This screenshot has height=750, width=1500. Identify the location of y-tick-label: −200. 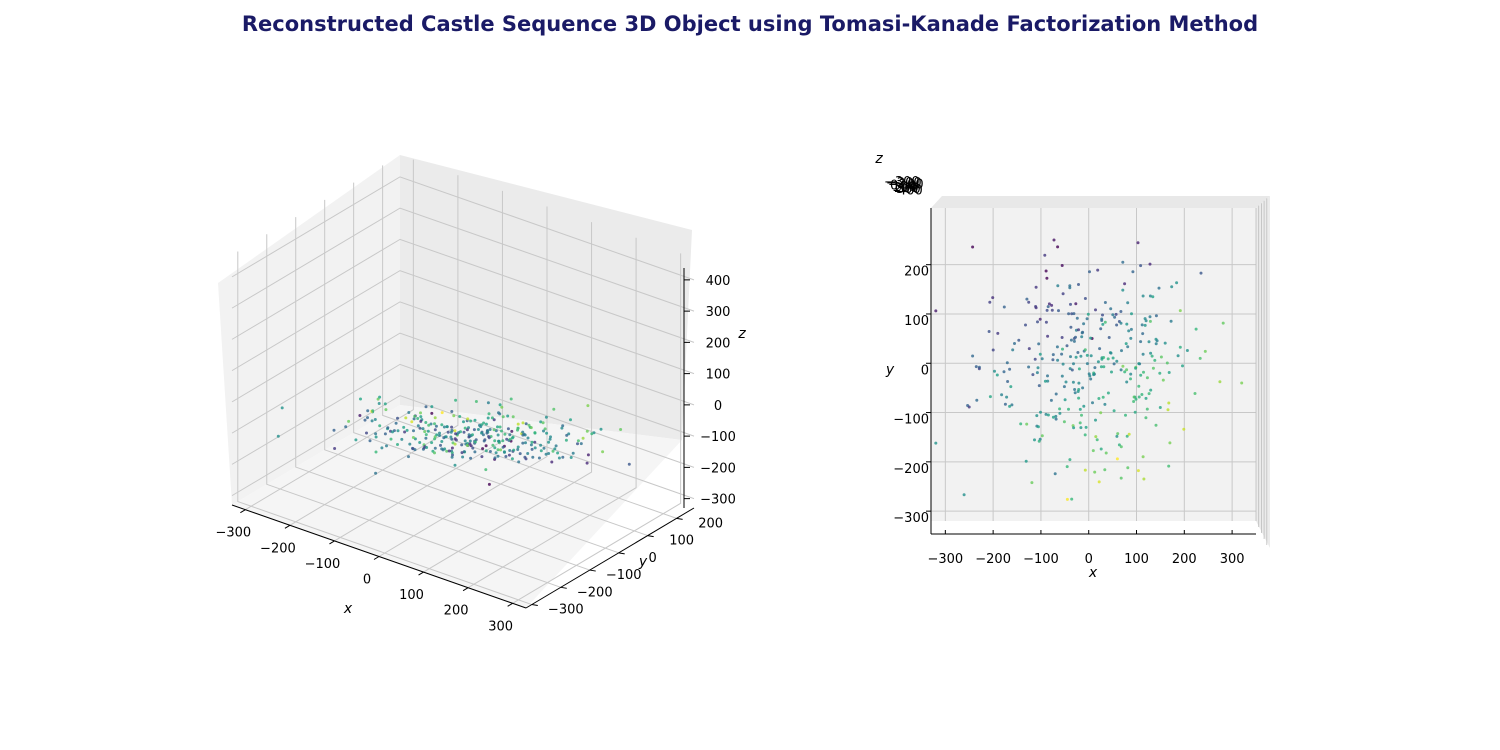
(595, 592).